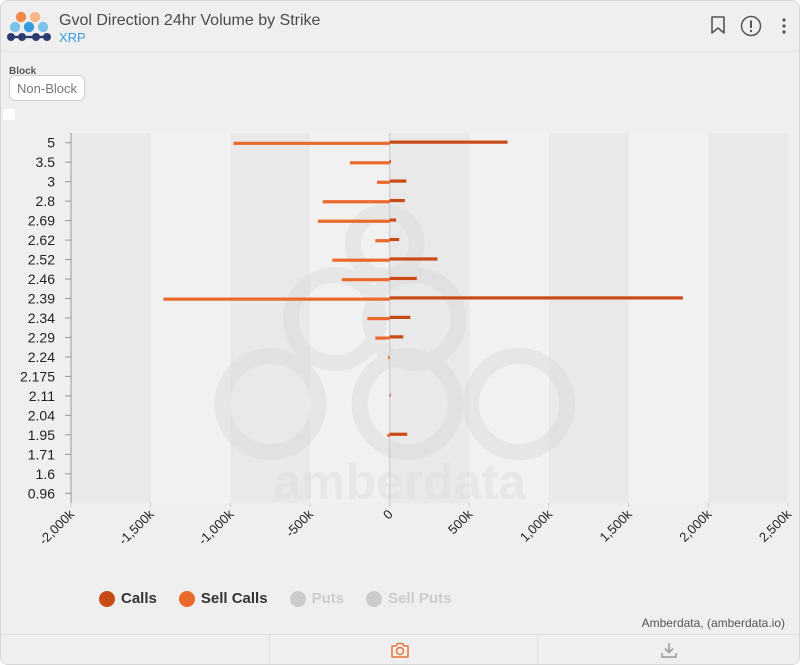 Image resolution: width=800 pixels, height=665 pixels. Describe the element at coordinates (398, 434) in the screenshot. I see `calls-bar-1.95` at that location.